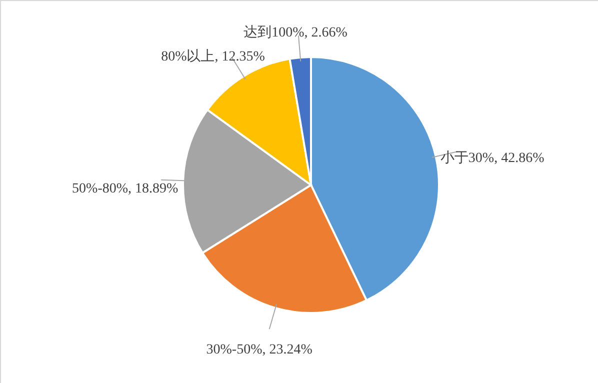  I want to click on slice-label: 小于30%, 42.86%, so click(492, 158).